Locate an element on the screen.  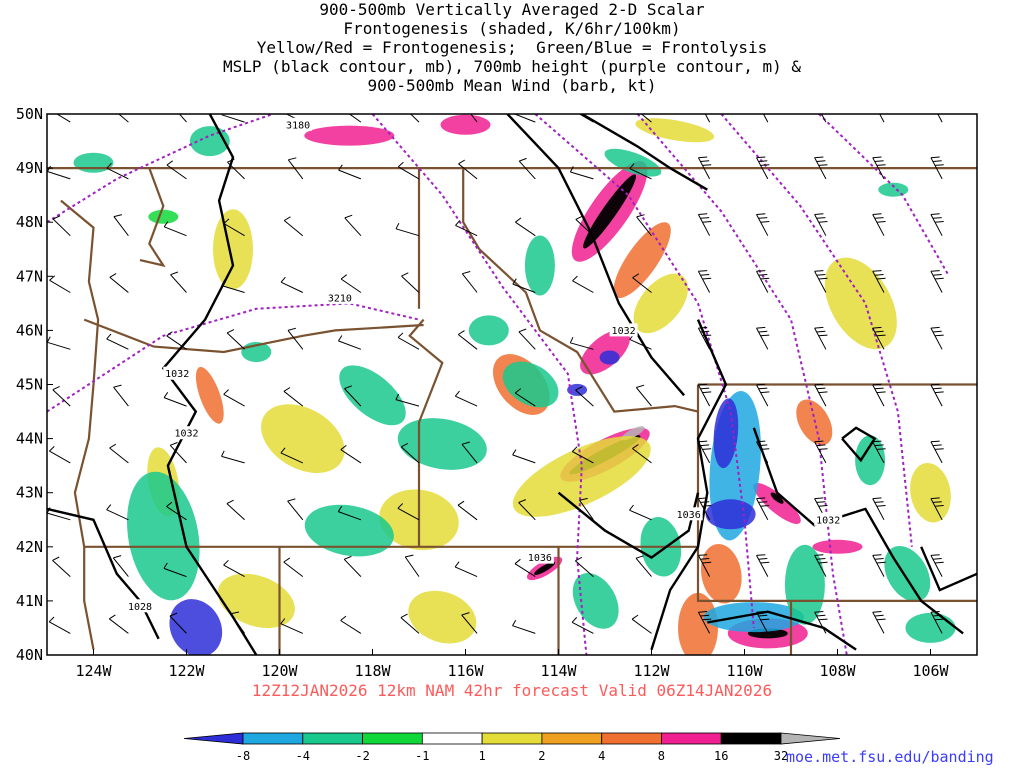
height-label: 3210 is located at coordinates (339, 297).